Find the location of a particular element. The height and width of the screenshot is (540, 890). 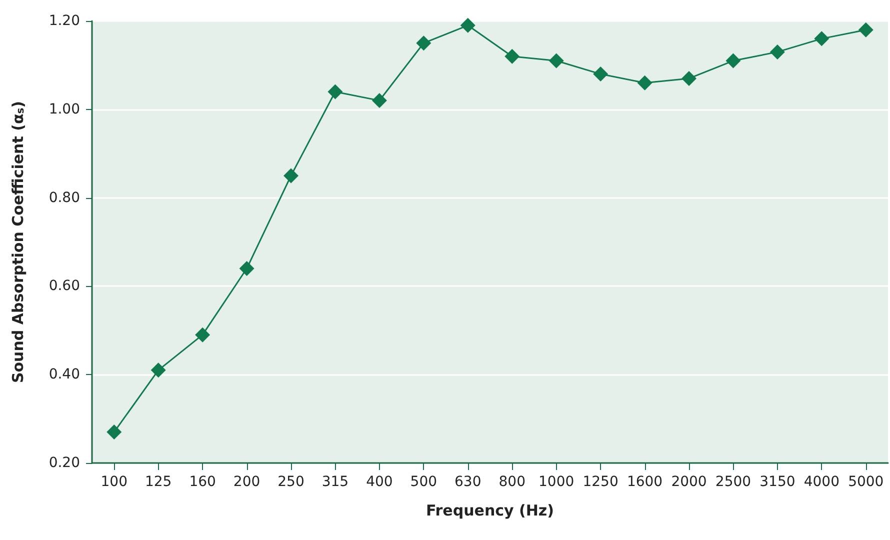

x-tick-label: 250 is located at coordinates (291, 482).